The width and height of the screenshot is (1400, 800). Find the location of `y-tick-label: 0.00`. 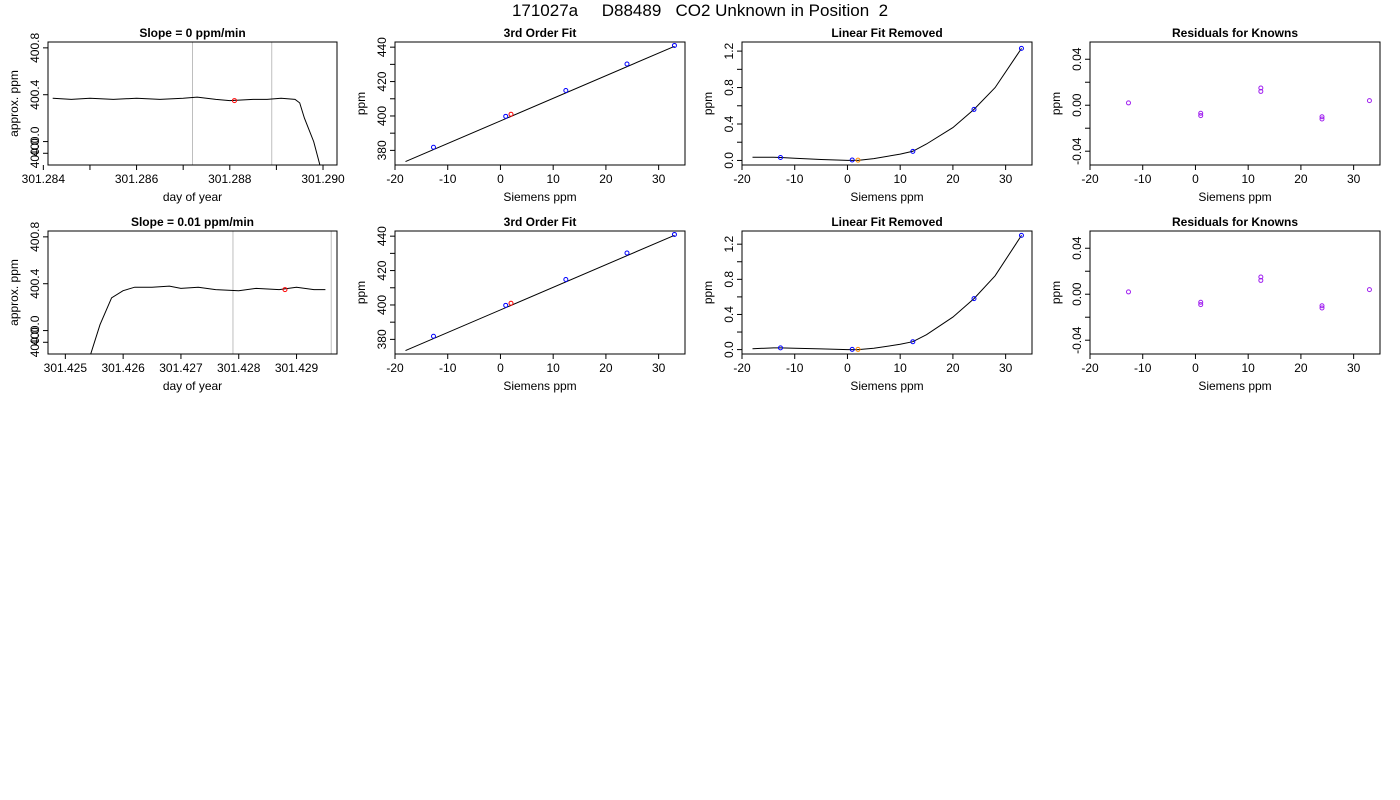

y-tick-label: 0.00 is located at coordinates (1077, 294).